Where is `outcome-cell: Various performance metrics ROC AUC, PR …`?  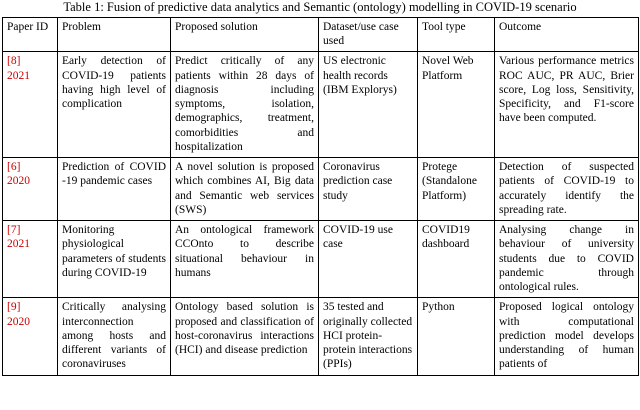
outcome-cell: Various performance metrics ROC AUC, PR … is located at coordinates (566, 104).